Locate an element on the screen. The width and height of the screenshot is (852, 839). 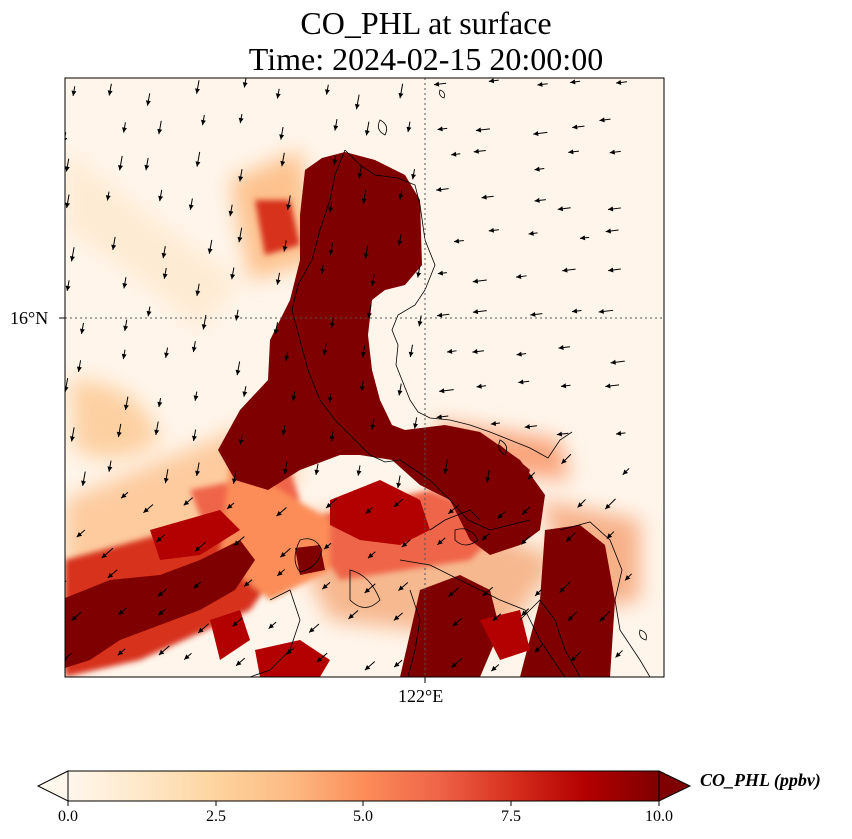
colorbar-tick-label: 2.5 is located at coordinates (216, 816).